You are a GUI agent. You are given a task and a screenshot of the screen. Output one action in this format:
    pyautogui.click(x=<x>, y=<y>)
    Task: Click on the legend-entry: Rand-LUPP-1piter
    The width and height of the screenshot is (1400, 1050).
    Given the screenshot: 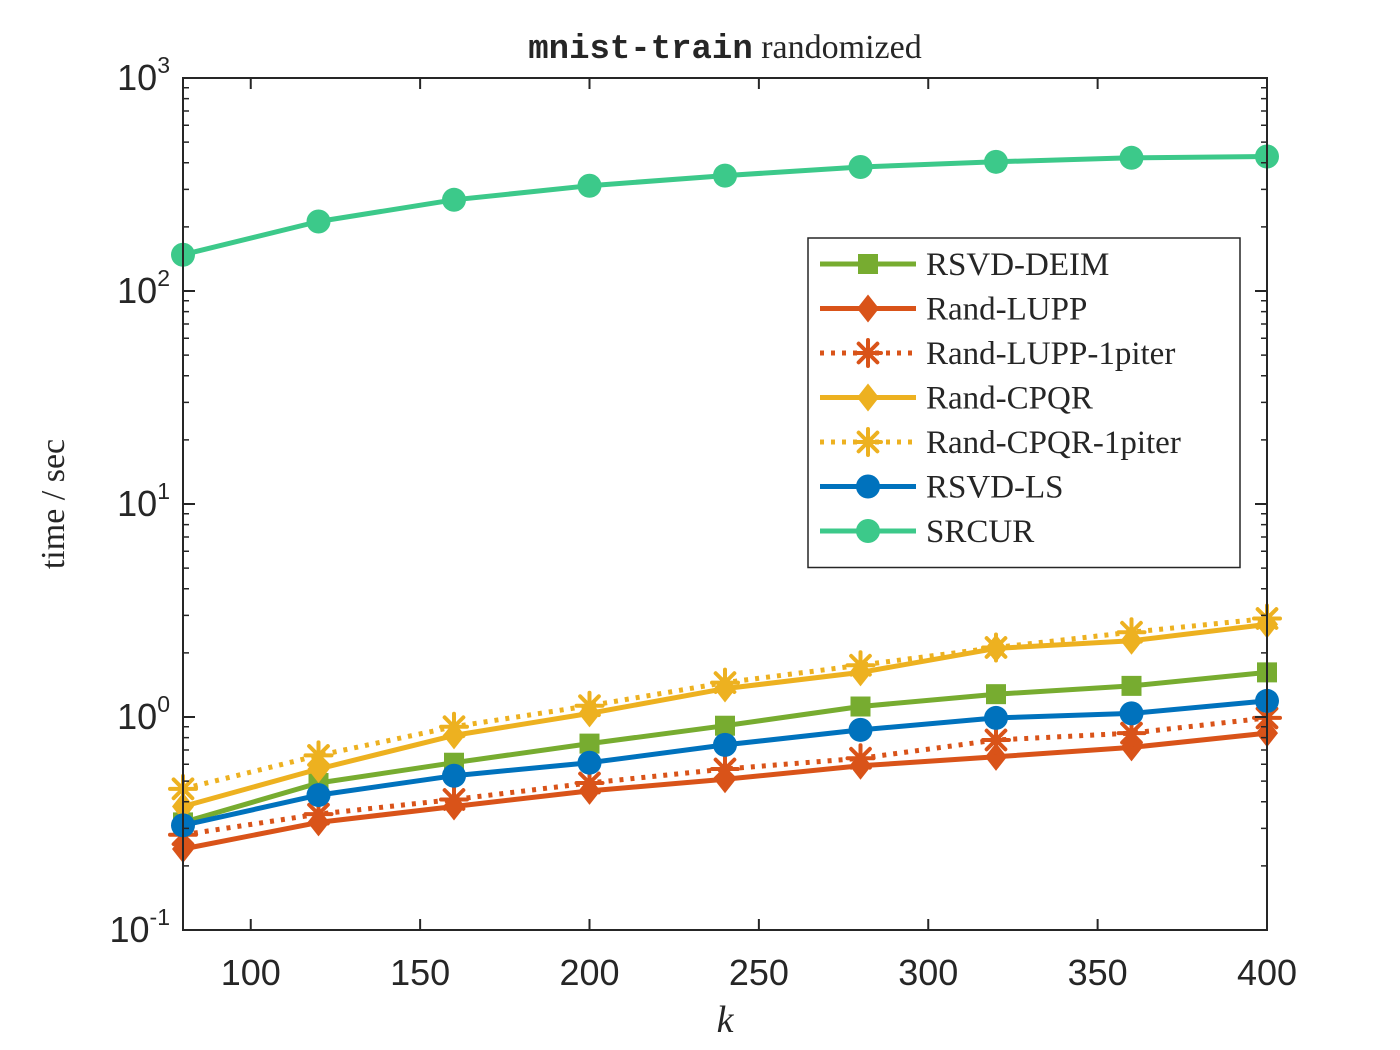 What is the action you would take?
    pyautogui.click(x=997, y=354)
    